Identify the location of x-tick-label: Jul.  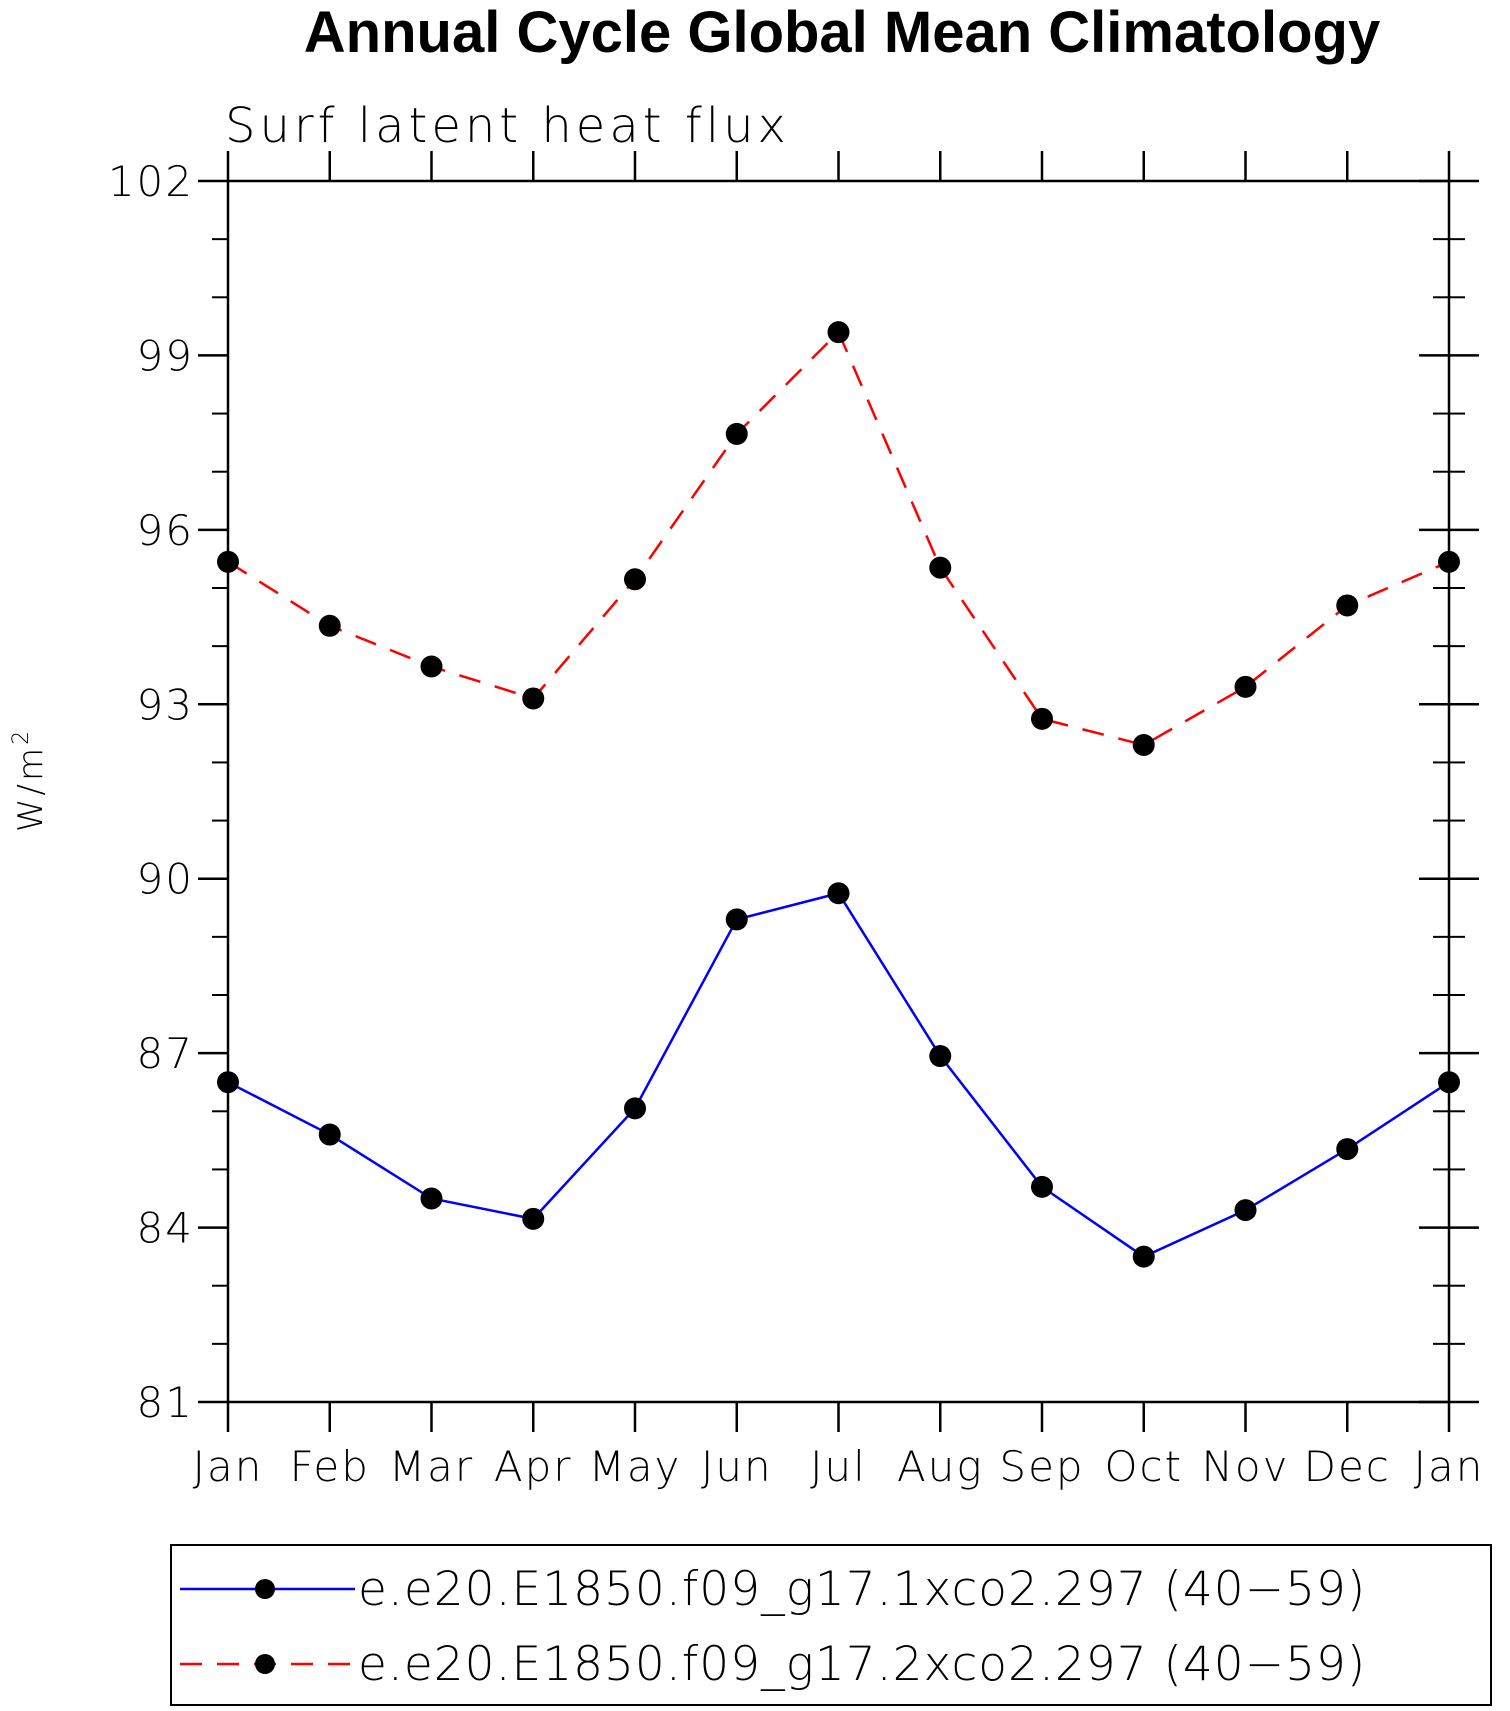
(838, 1466).